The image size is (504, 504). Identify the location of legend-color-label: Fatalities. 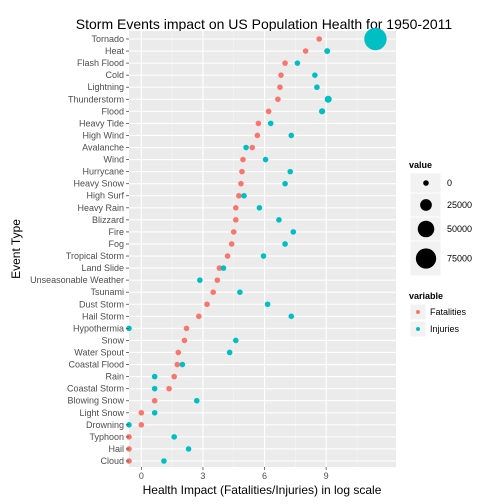
(448, 312).